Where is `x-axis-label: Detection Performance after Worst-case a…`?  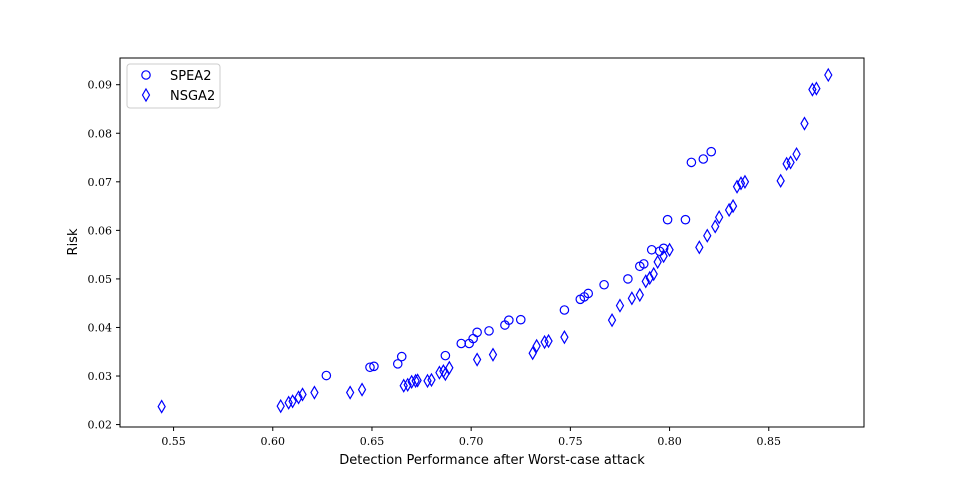 x-axis-label: Detection Performance after Worst-case a… is located at coordinates (492, 460).